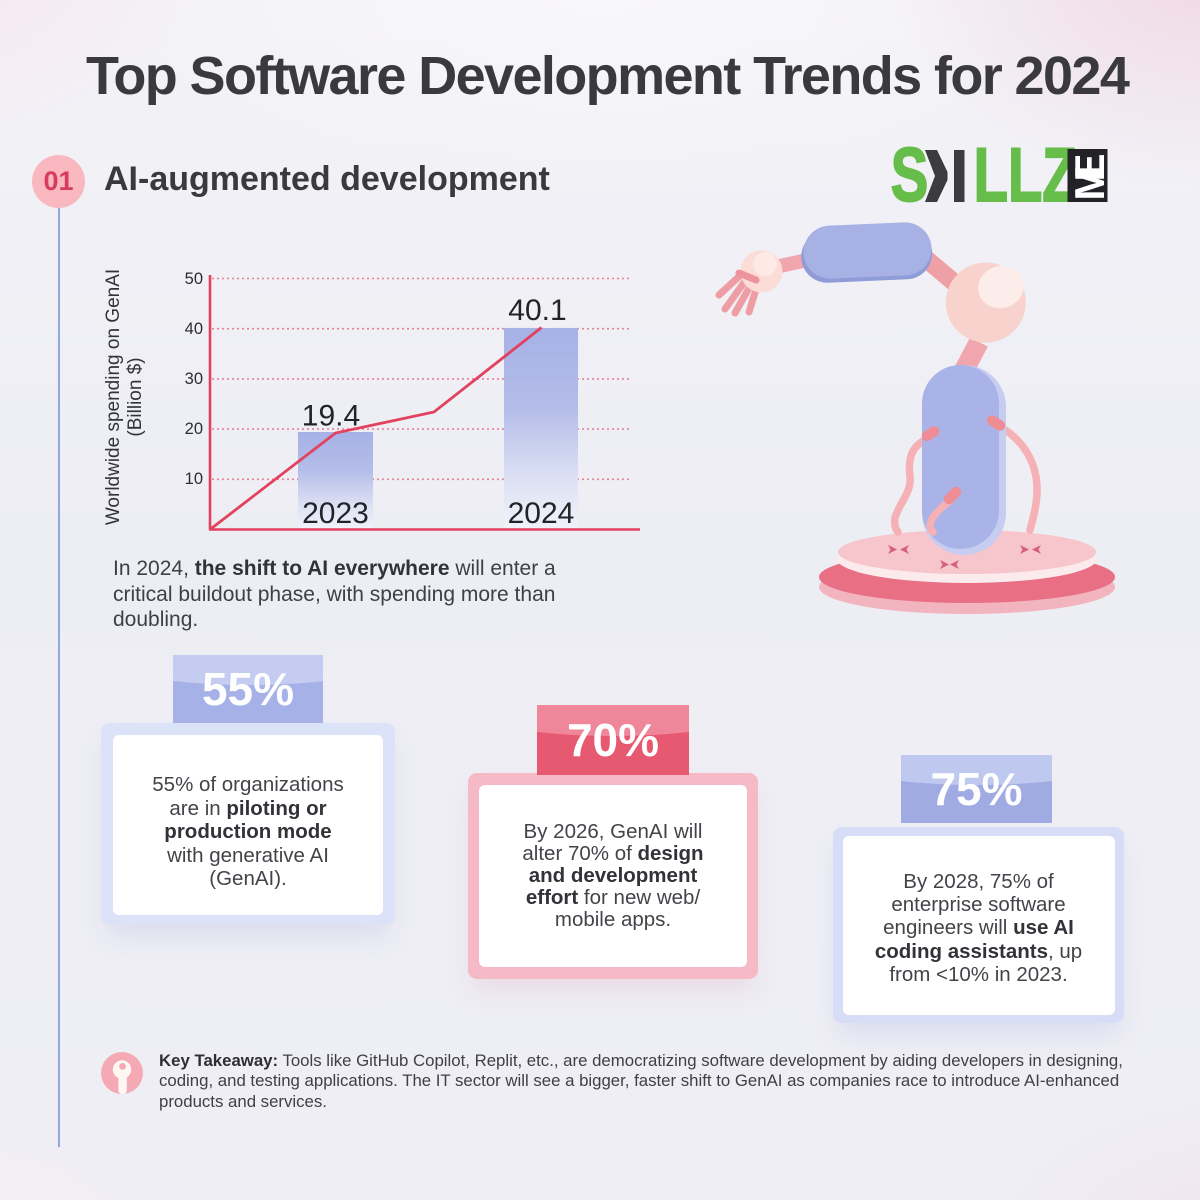 Image resolution: width=1200 pixels, height=1200 pixels. What do you see at coordinates (331, 416) in the screenshot?
I see `svg-text: 19.4` at bounding box center [331, 416].